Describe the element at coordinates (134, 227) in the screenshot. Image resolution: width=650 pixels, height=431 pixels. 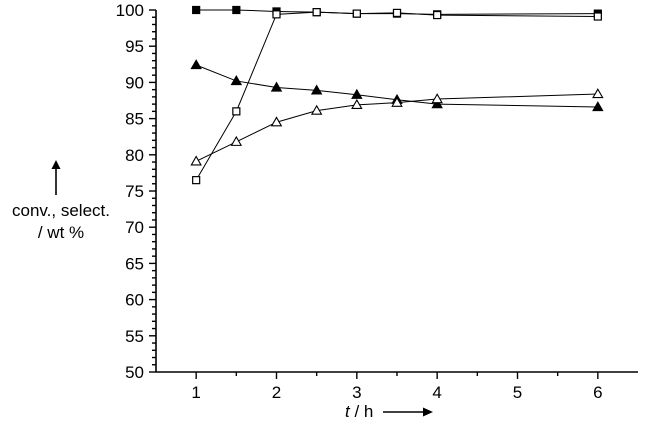
I see `y-tick-label: 70` at that location.